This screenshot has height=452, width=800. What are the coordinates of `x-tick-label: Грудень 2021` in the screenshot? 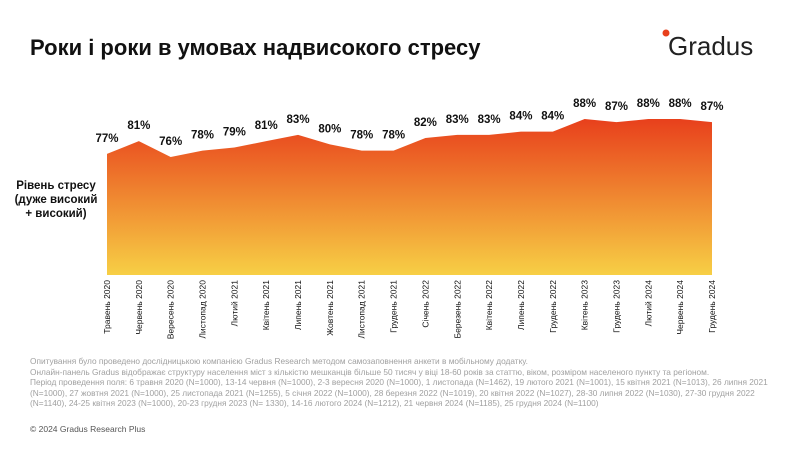 It's located at (394, 306).